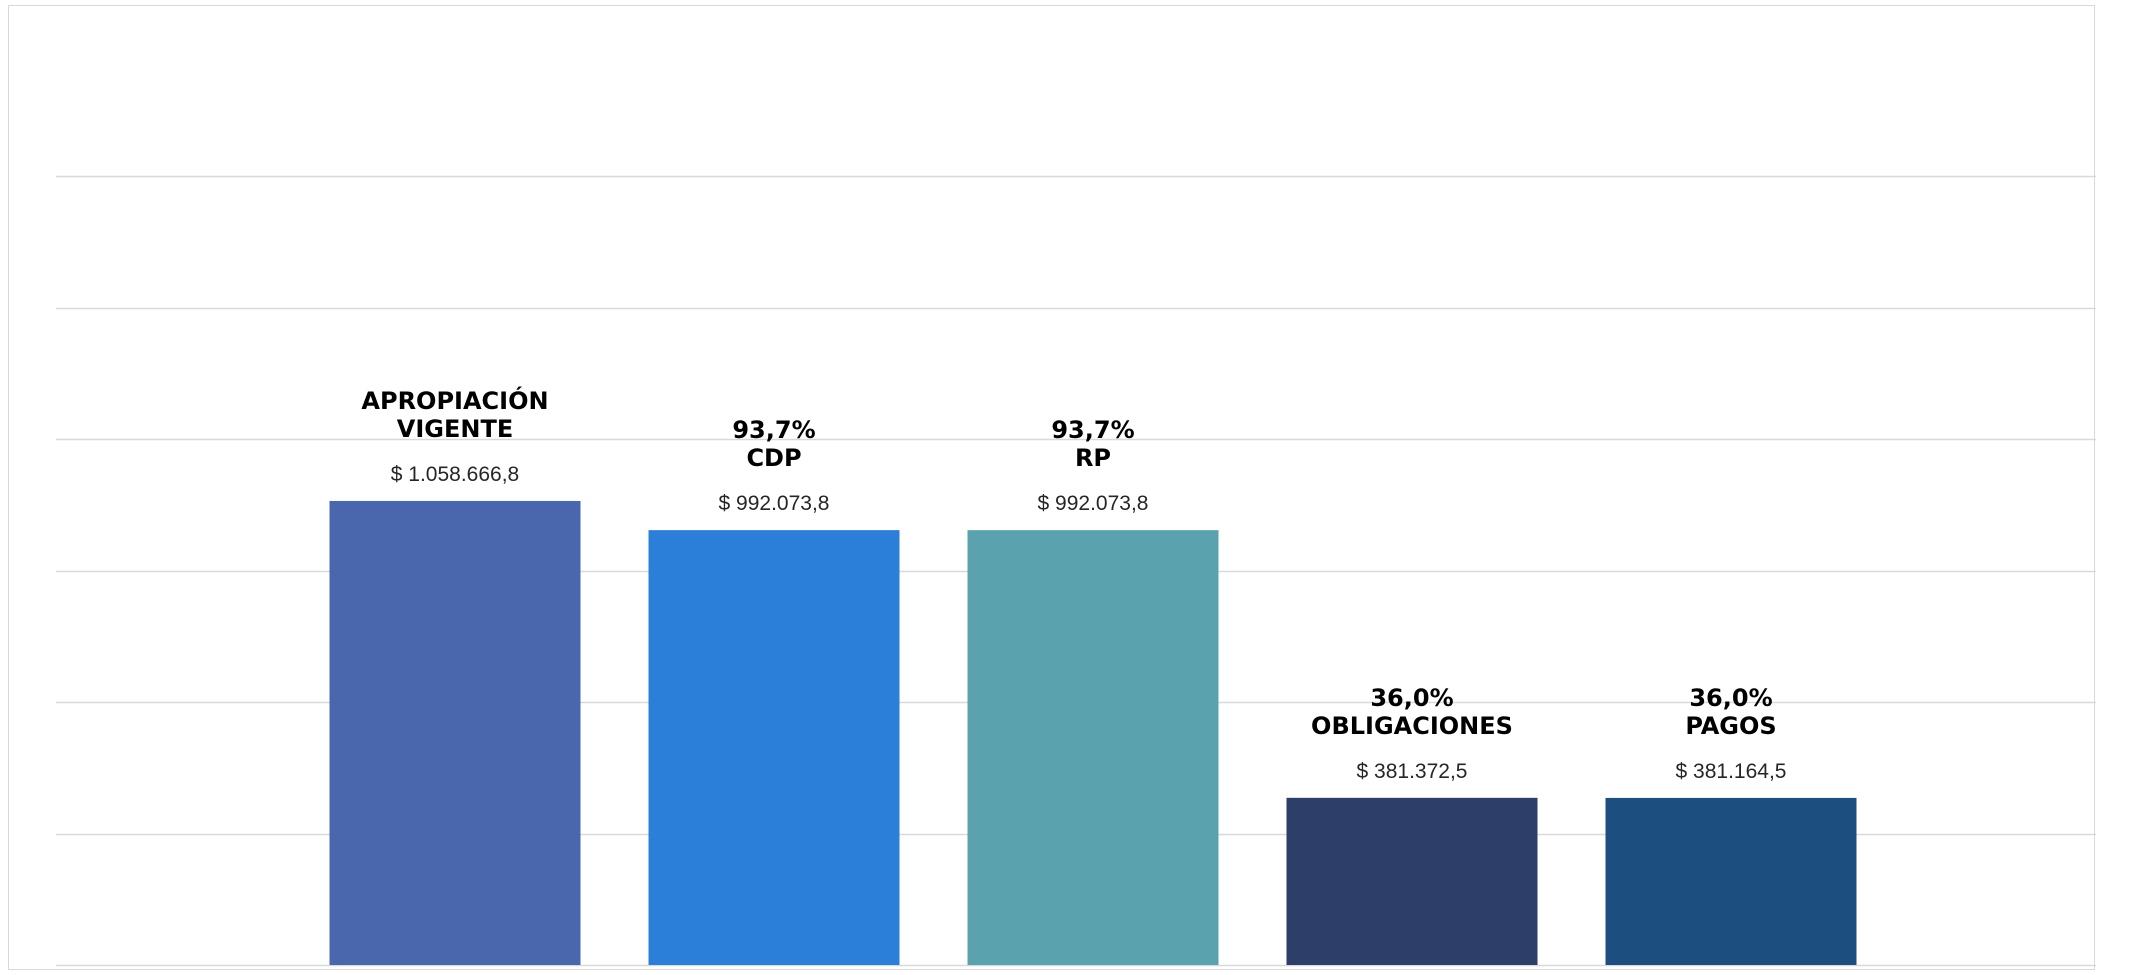  Describe the element at coordinates (773, 458) in the screenshot. I see `category-label: CDP` at that location.